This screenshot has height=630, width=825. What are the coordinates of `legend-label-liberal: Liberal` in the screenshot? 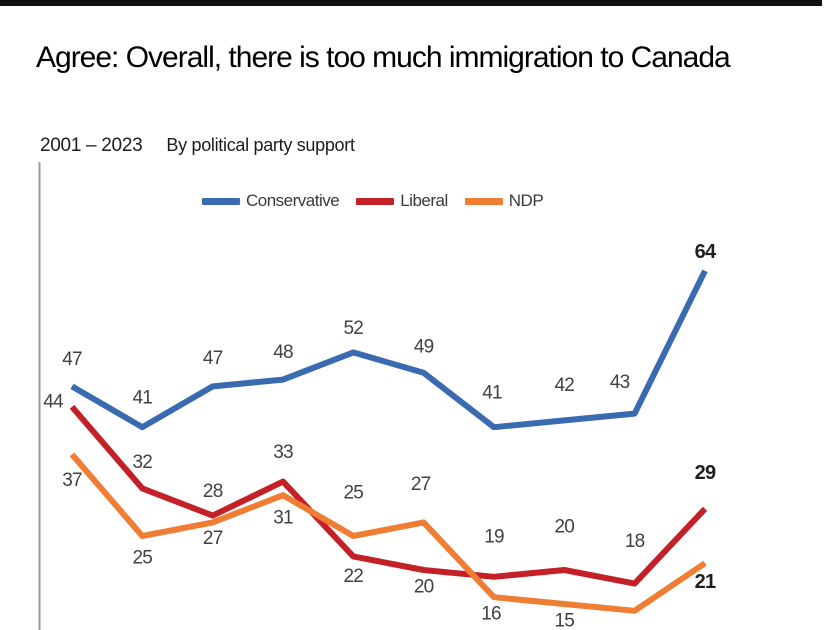 It's located at (424, 200).